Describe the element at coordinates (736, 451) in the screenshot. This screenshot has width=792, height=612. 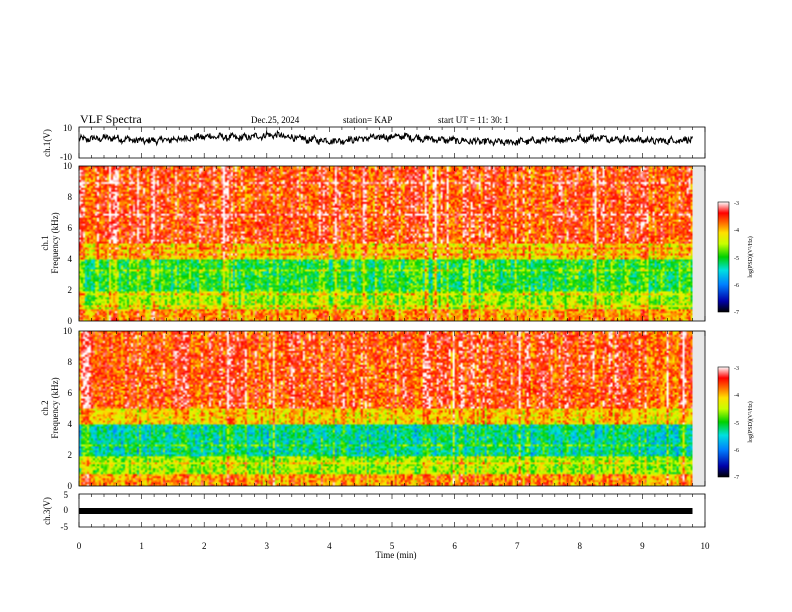
I see `ch2-cb-tick-m6: -6` at that location.